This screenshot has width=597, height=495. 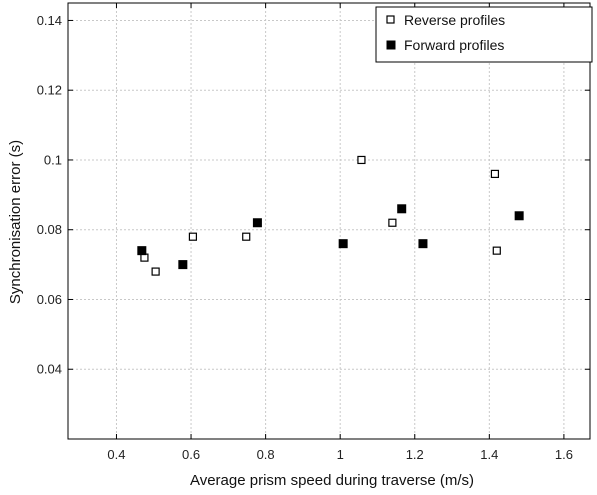 What do you see at coordinates (415, 454) in the screenshot?
I see `x-tick-label: 1.2` at bounding box center [415, 454].